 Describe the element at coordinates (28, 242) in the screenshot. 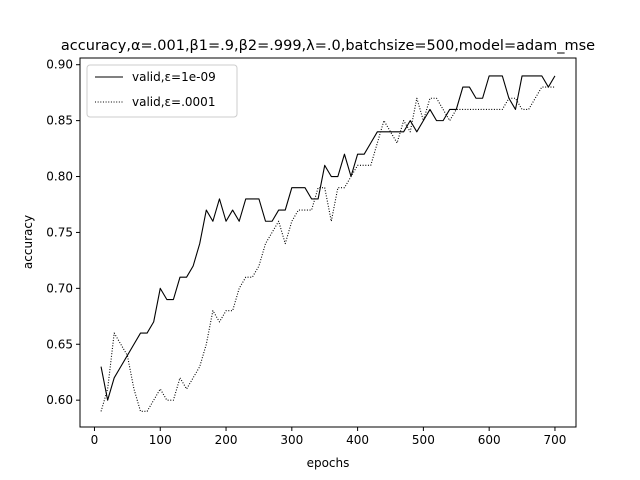

I see `y-axis-title: accuracy` at that location.